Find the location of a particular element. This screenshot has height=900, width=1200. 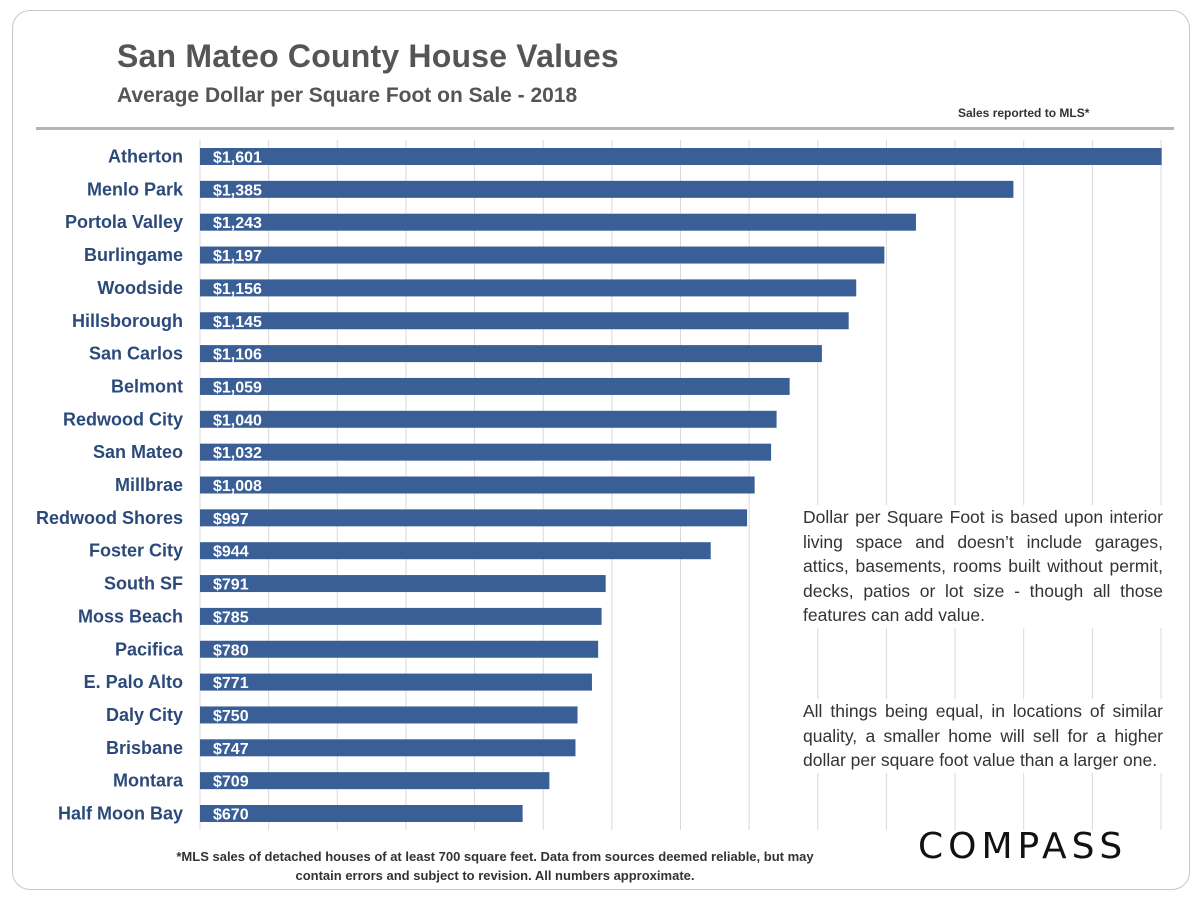

category-label: Portola Valley is located at coordinates (124, 222).